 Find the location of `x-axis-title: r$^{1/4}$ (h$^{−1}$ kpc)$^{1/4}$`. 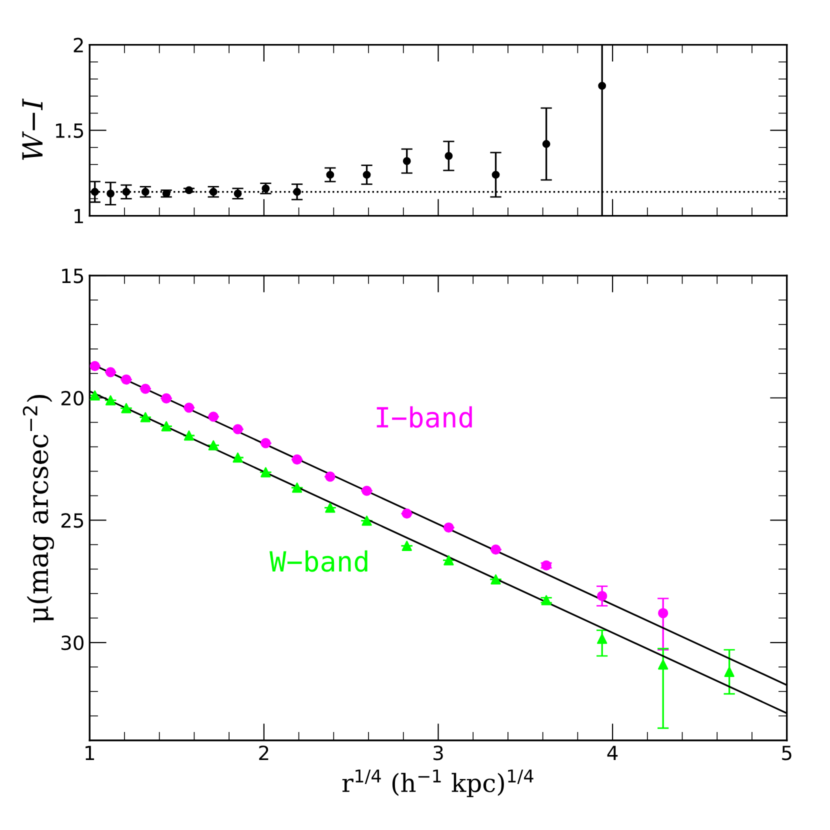

x-axis-title: r$^{1/4}$ (h$^{−1}$ kpc)$^{1/4}$ is located at coordinates (438, 784).